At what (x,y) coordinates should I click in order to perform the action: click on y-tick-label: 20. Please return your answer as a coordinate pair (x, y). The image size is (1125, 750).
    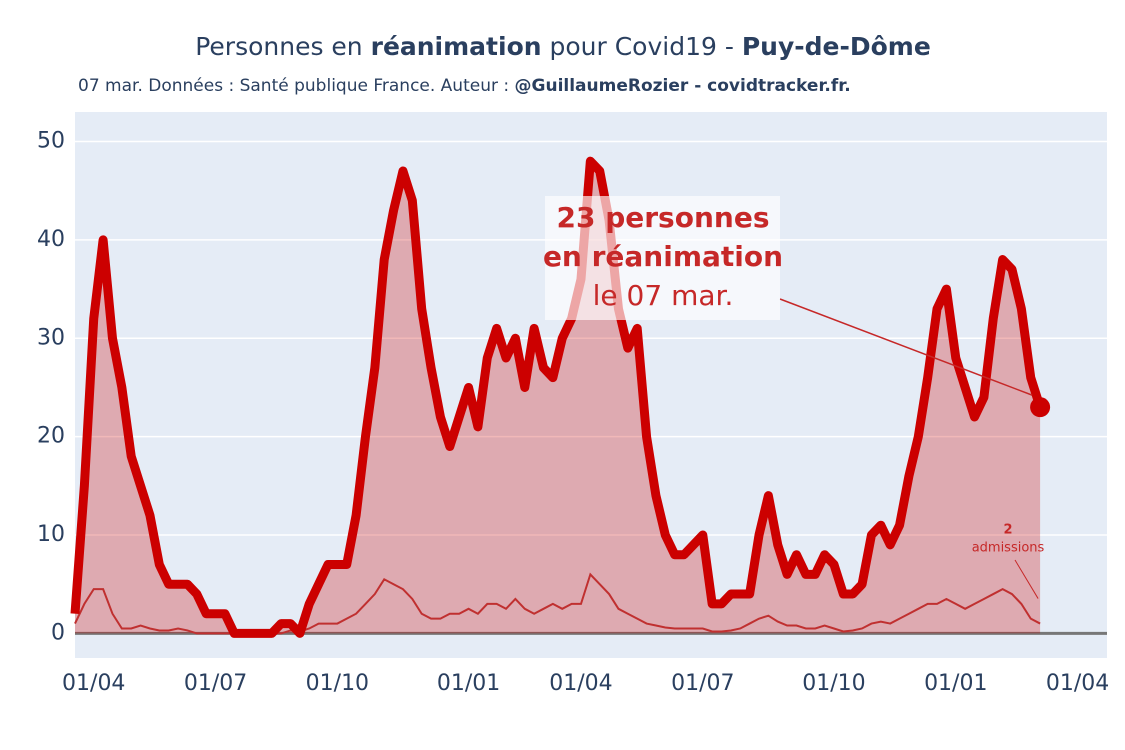
    Looking at the image, I should click on (51, 436).